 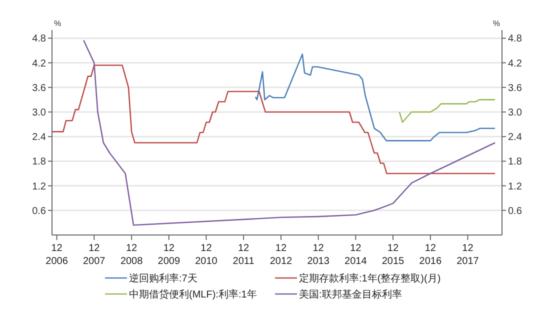 What do you see at coordinates (169, 255) in the screenshot?
I see `x-tick-label: 12 2009` at bounding box center [169, 255].